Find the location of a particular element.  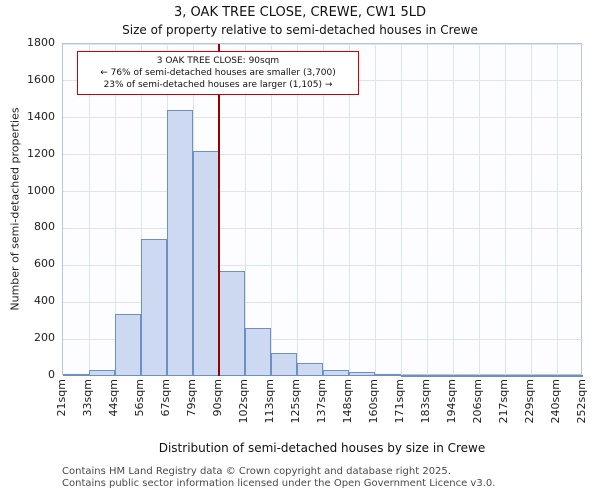

x-tick-label: 229sqm is located at coordinates (529, 401).